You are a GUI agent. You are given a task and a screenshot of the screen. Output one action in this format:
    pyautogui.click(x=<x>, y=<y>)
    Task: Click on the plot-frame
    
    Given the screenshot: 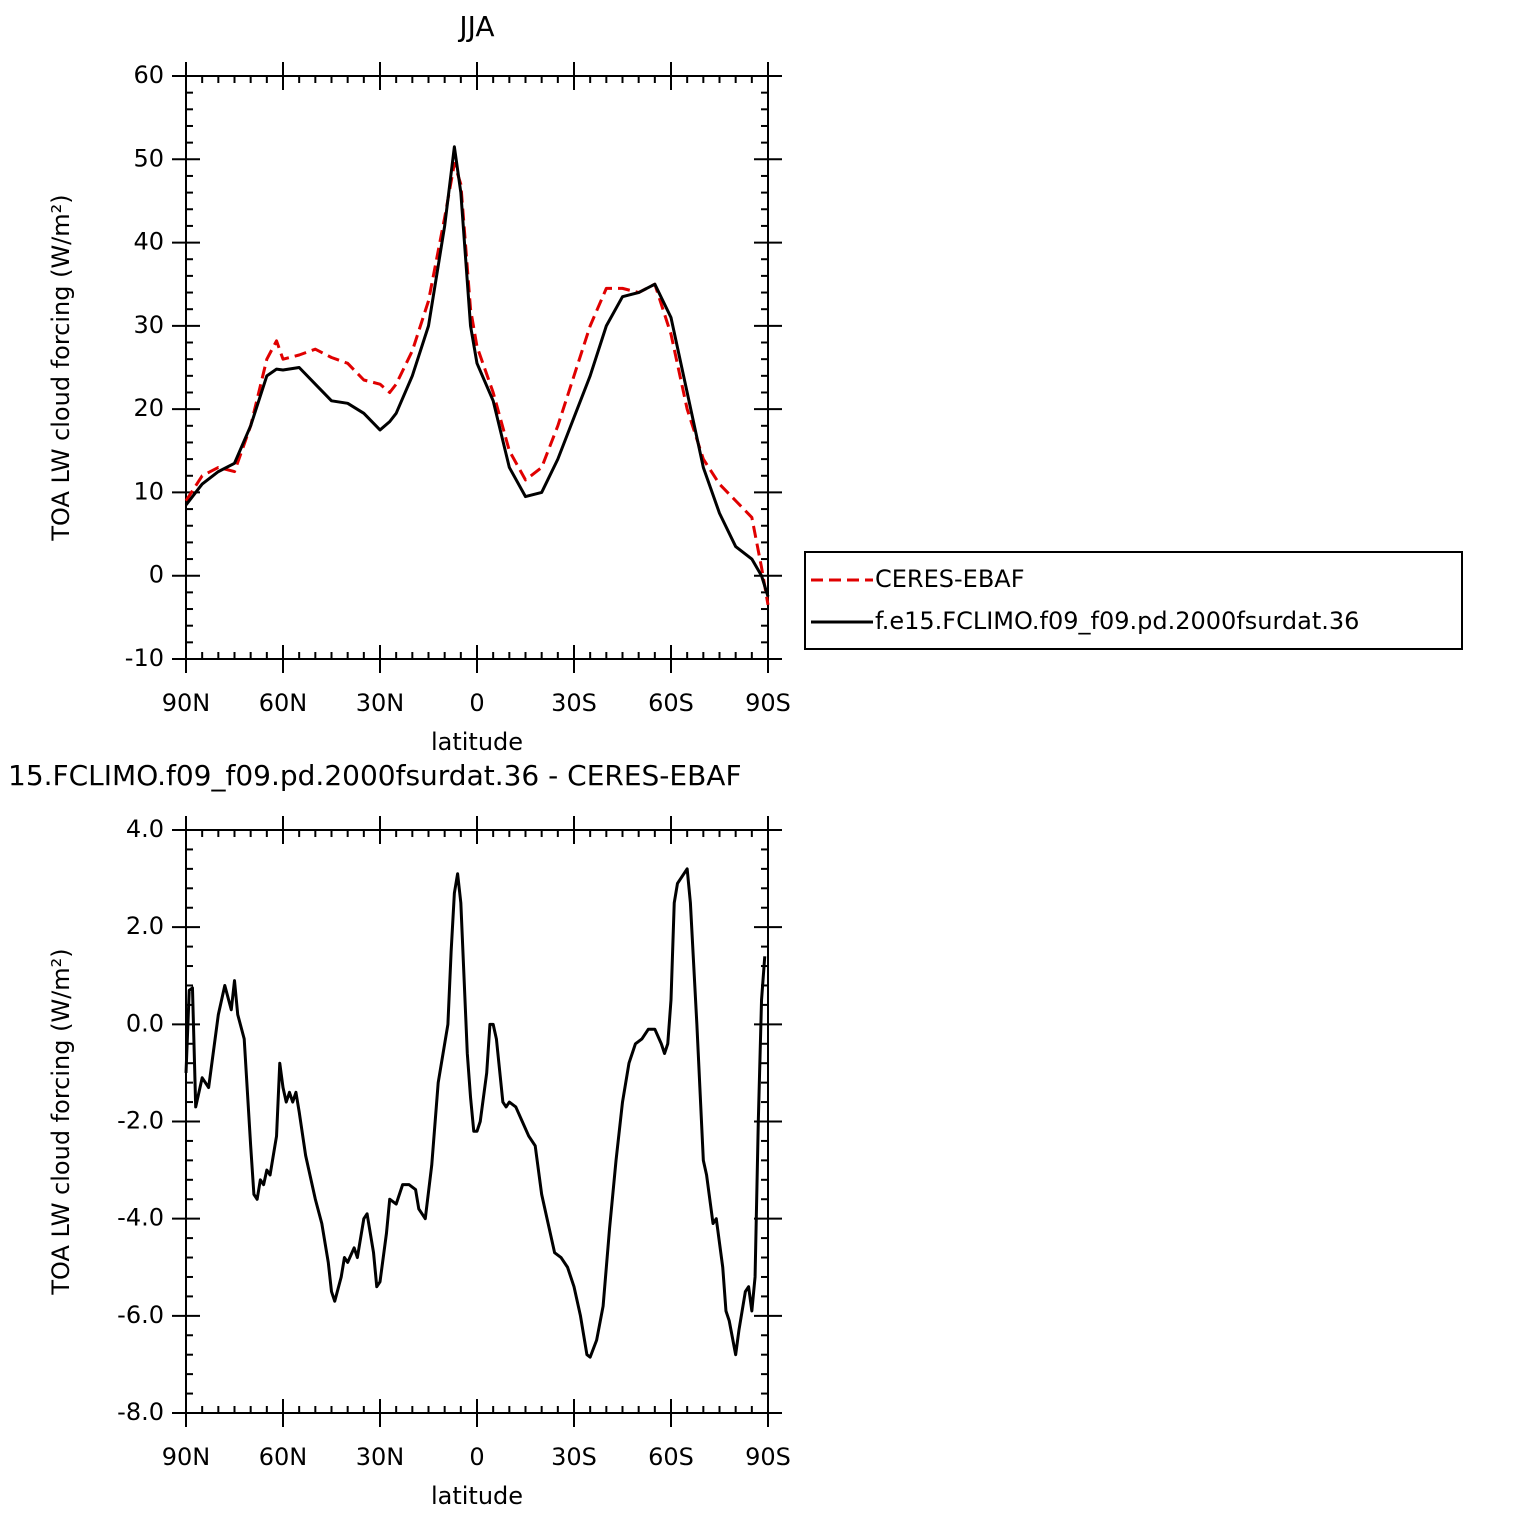 What is the action you would take?
    pyautogui.click(x=477, y=1121)
    